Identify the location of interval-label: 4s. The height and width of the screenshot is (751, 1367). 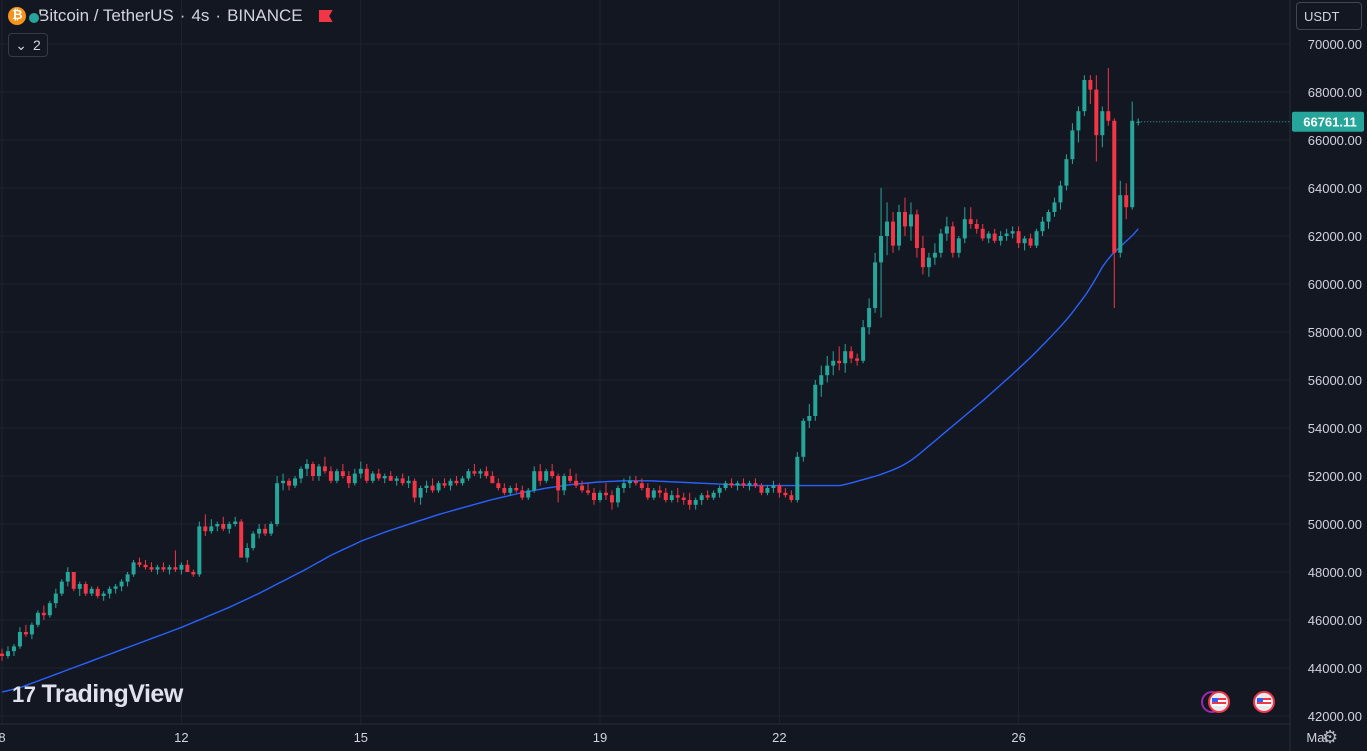
(200, 15).